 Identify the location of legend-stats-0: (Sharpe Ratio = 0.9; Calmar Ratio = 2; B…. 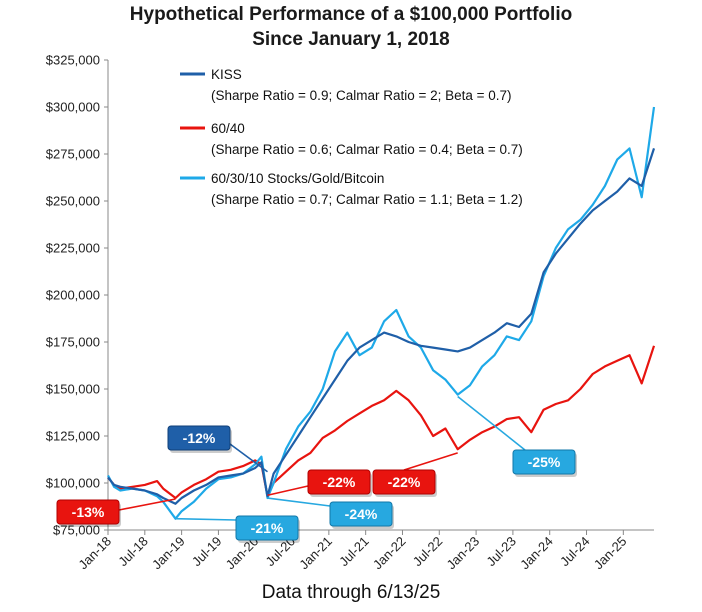
(361, 95).